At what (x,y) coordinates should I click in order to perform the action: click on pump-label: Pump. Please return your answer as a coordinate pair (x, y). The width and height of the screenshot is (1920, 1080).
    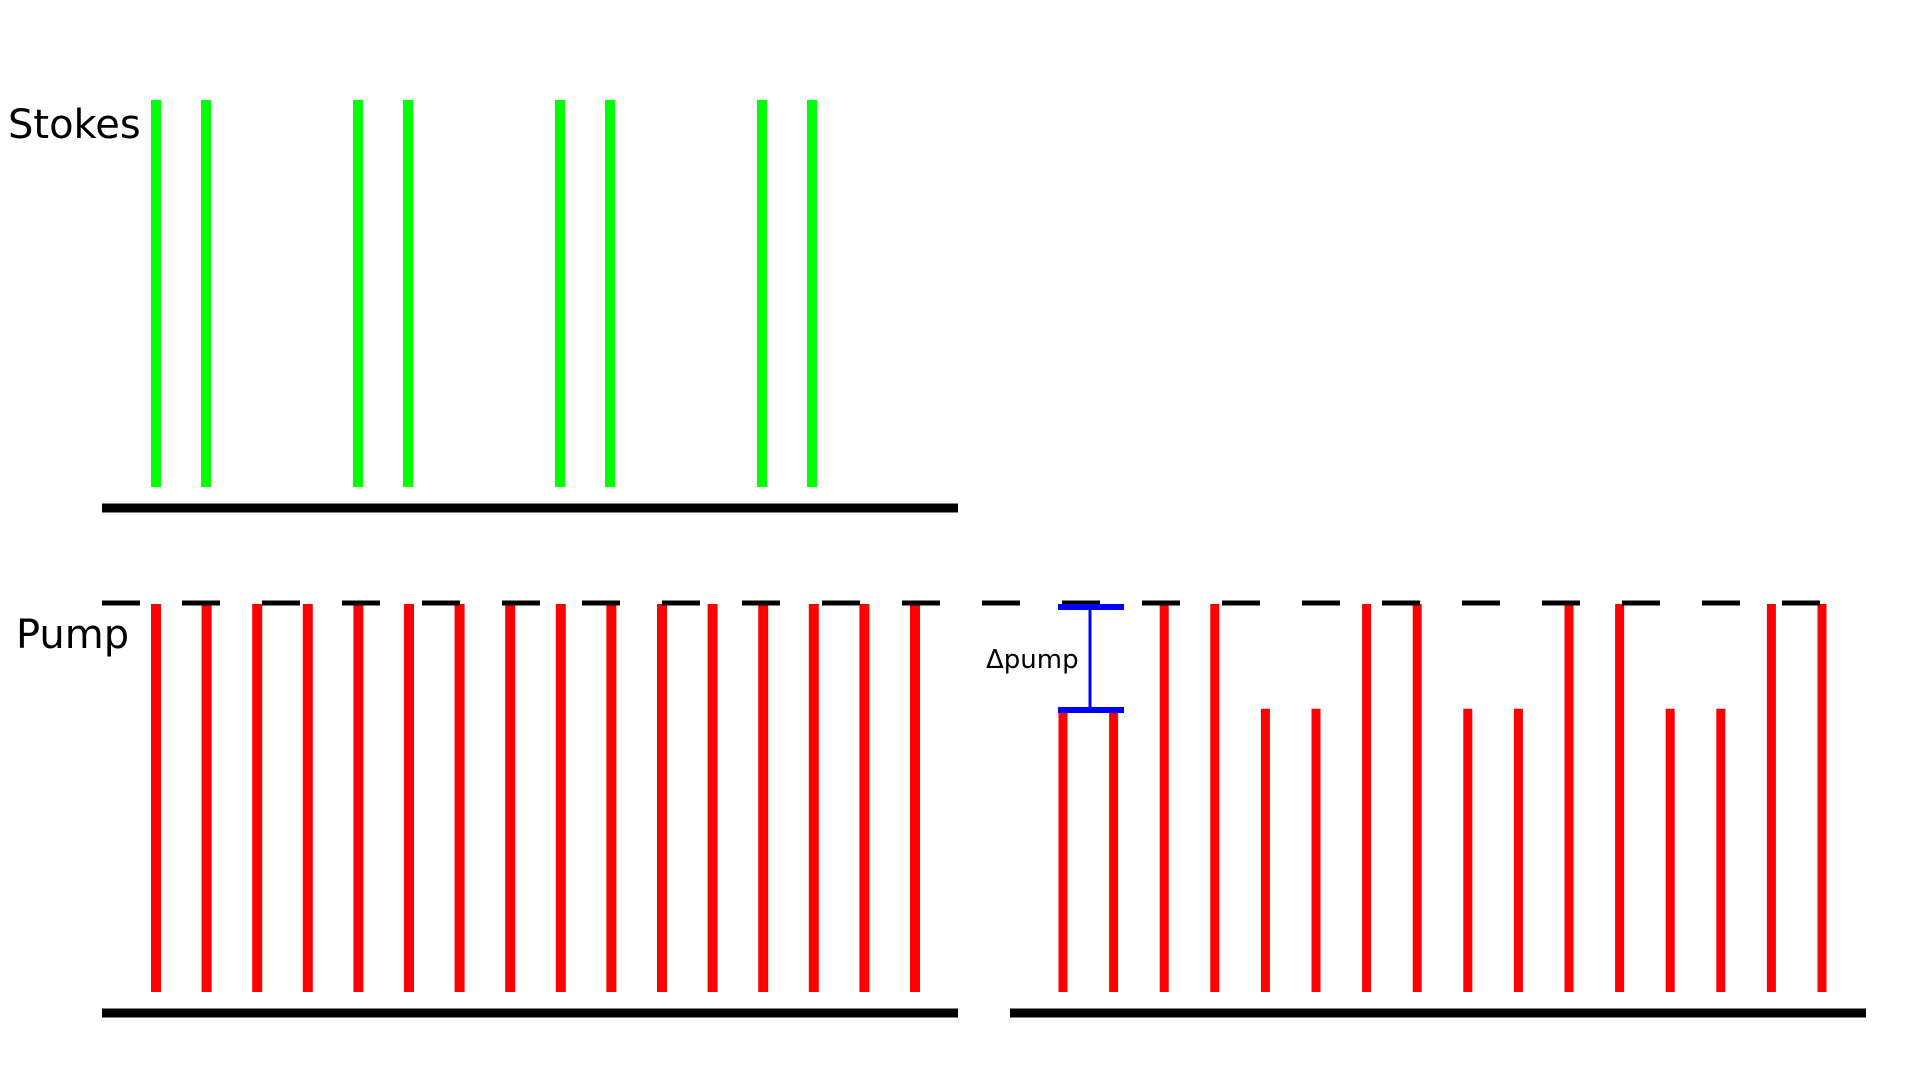
    Looking at the image, I should click on (72, 635).